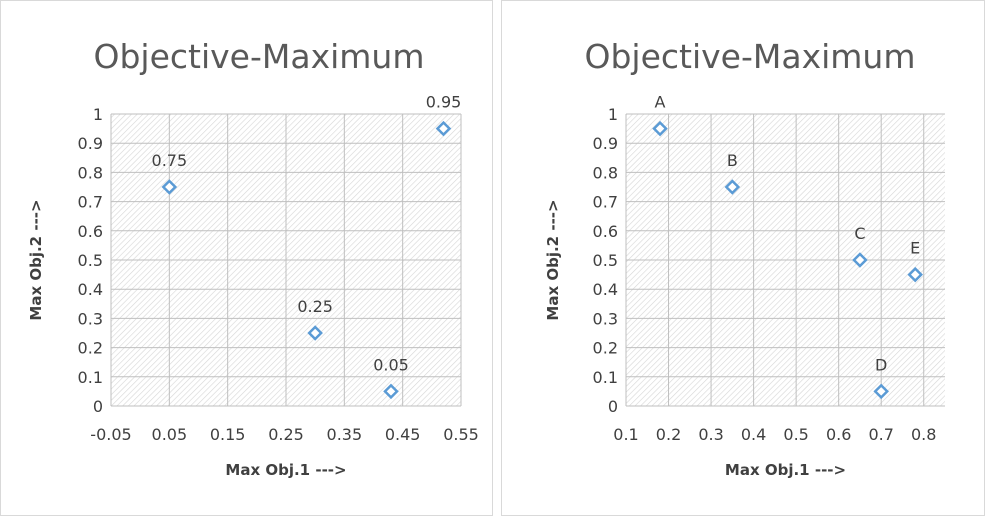  What do you see at coordinates (795, 434) in the screenshot?
I see `x-tick-label: 0.5` at bounding box center [795, 434].